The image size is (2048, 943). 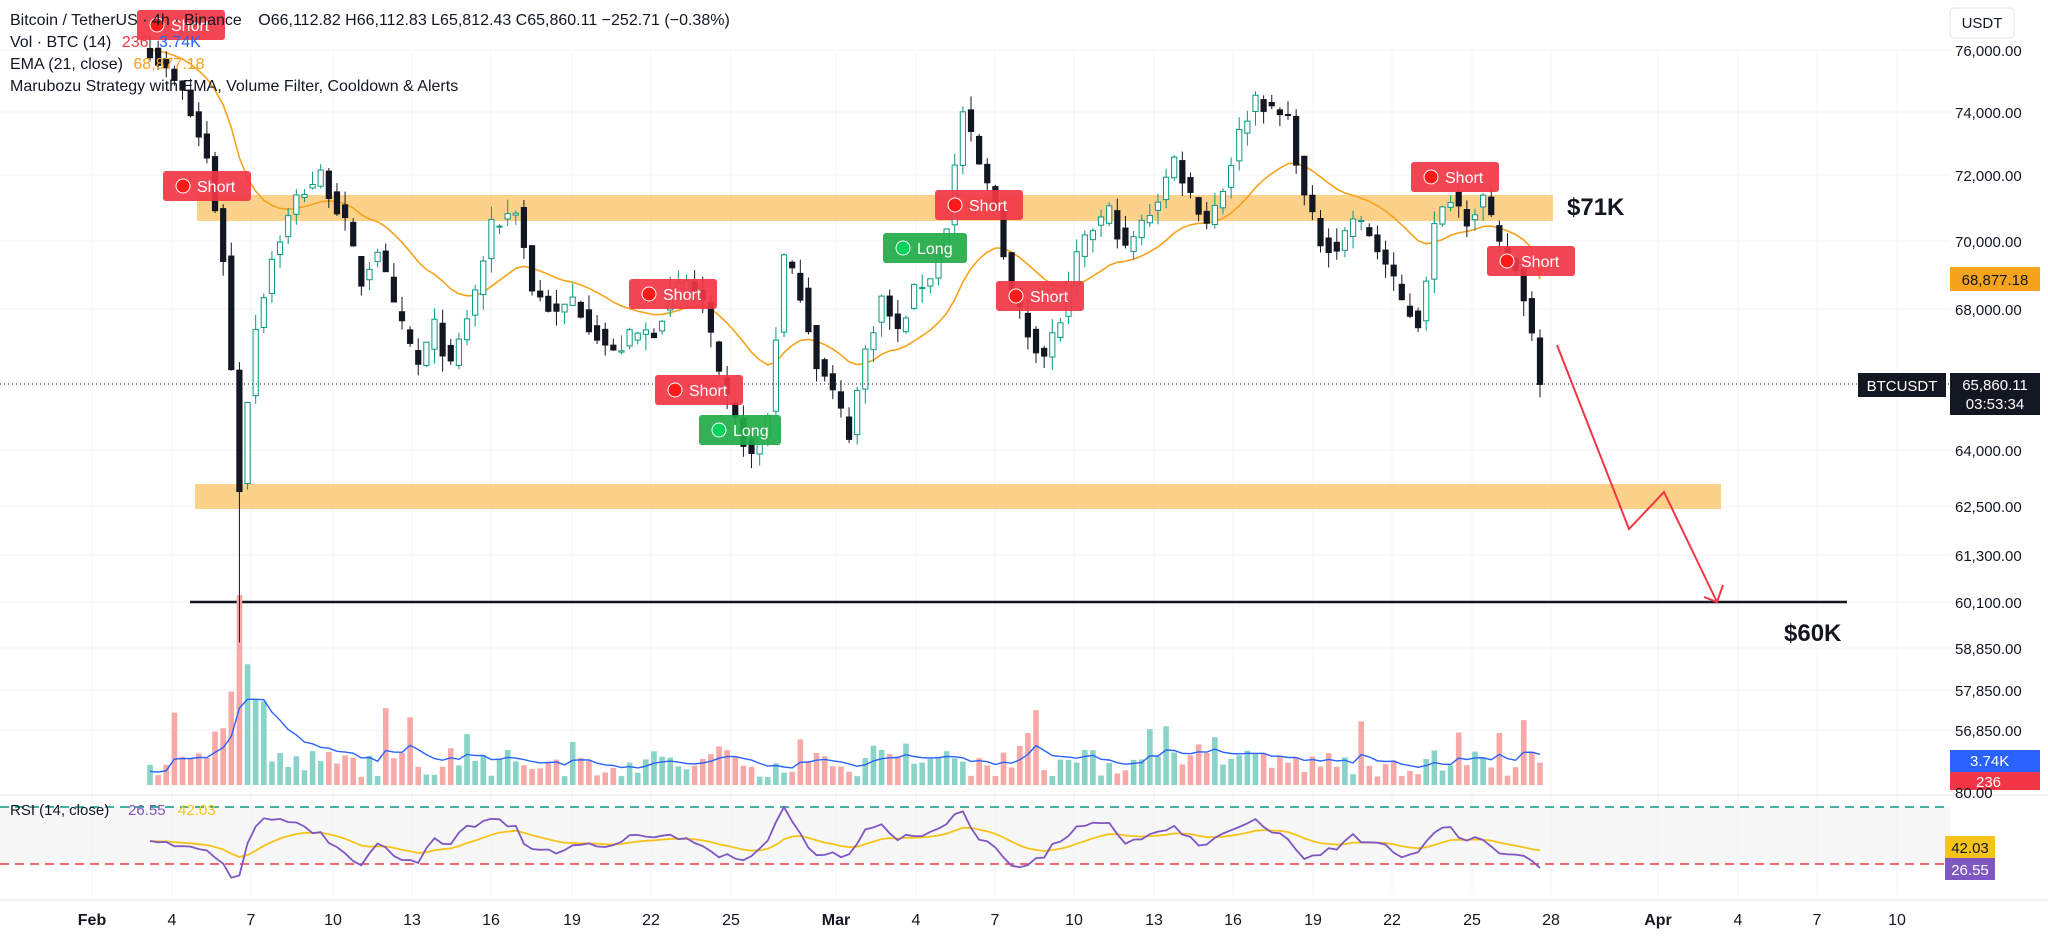 I want to click on annotation-60k: $60K, so click(x=1813, y=633).